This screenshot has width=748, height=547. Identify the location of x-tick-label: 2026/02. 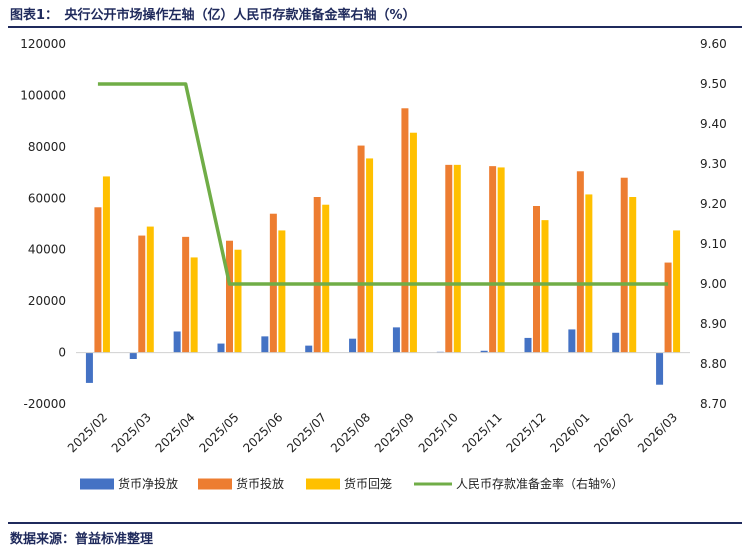
(613, 432).